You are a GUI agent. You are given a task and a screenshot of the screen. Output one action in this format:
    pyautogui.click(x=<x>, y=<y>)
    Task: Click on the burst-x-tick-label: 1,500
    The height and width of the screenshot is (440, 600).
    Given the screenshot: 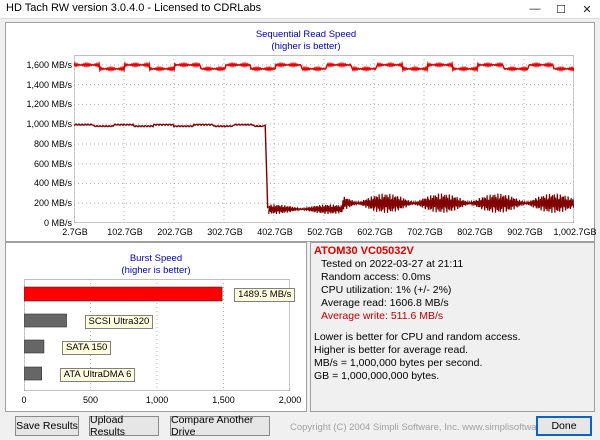 What is the action you would take?
    pyautogui.click(x=223, y=400)
    